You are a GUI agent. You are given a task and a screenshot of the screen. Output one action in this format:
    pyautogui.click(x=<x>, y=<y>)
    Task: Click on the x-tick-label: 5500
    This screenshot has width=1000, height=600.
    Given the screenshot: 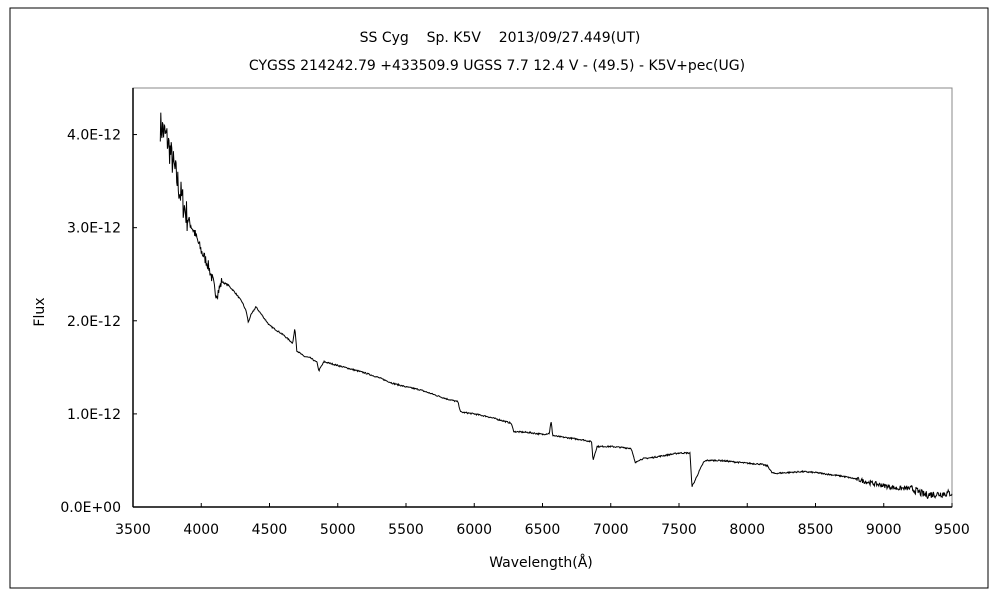 What is the action you would take?
    pyautogui.click(x=406, y=530)
    